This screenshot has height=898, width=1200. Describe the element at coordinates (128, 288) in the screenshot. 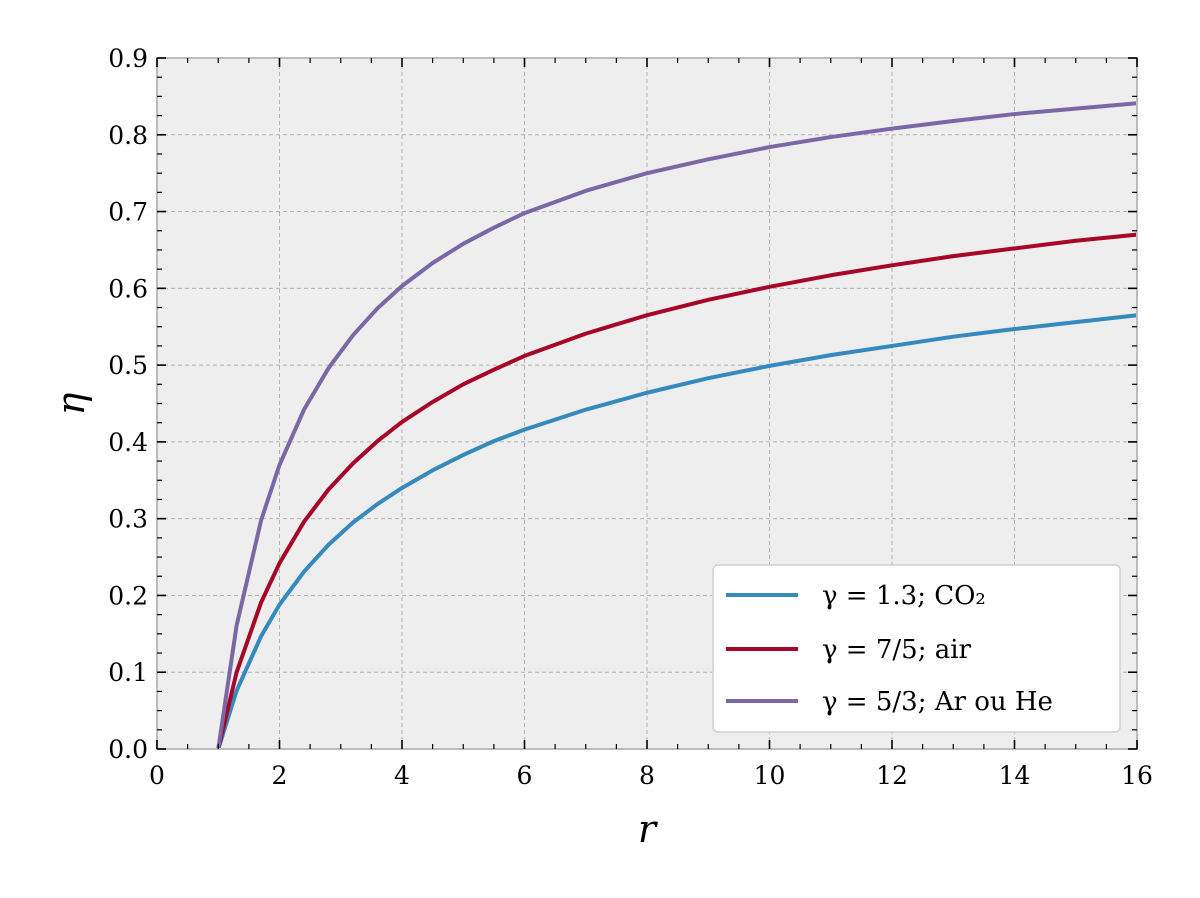

I see `y-tick-label: 0.6` at that location.